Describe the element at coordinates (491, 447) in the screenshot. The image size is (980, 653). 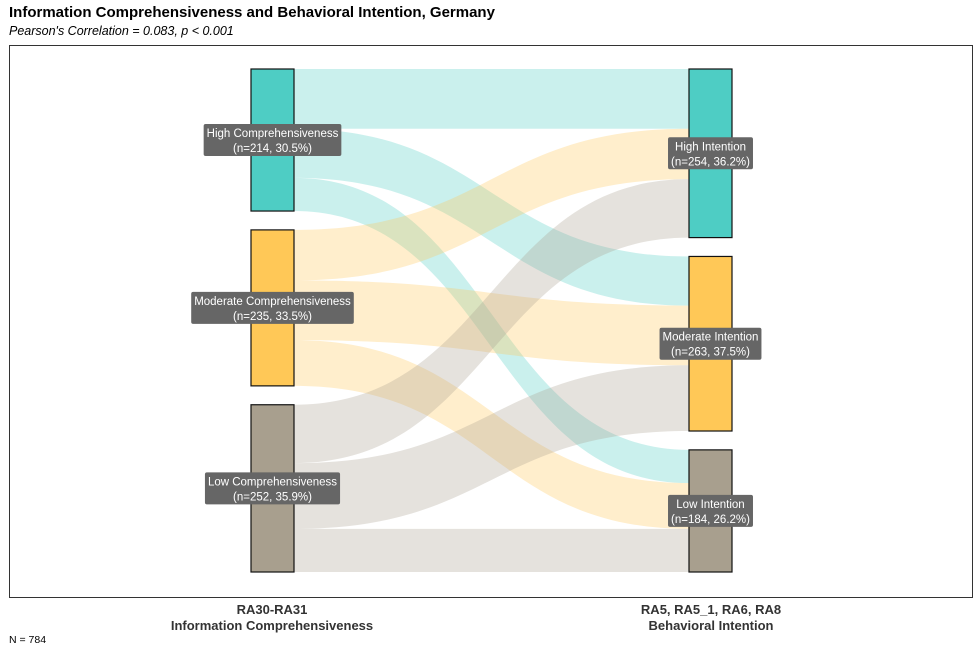
I see `flow-lc-to-mi` at that location.